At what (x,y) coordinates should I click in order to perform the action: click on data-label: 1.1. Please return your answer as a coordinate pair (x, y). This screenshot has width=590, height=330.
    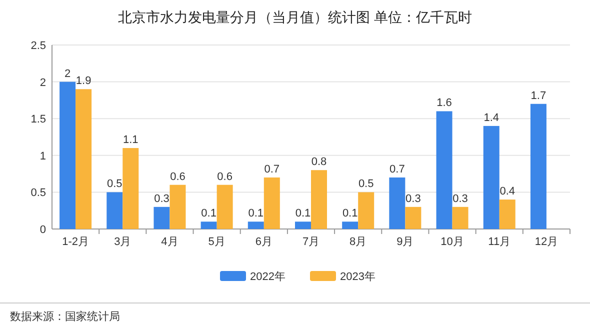
    Looking at the image, I should click on (130, 140).